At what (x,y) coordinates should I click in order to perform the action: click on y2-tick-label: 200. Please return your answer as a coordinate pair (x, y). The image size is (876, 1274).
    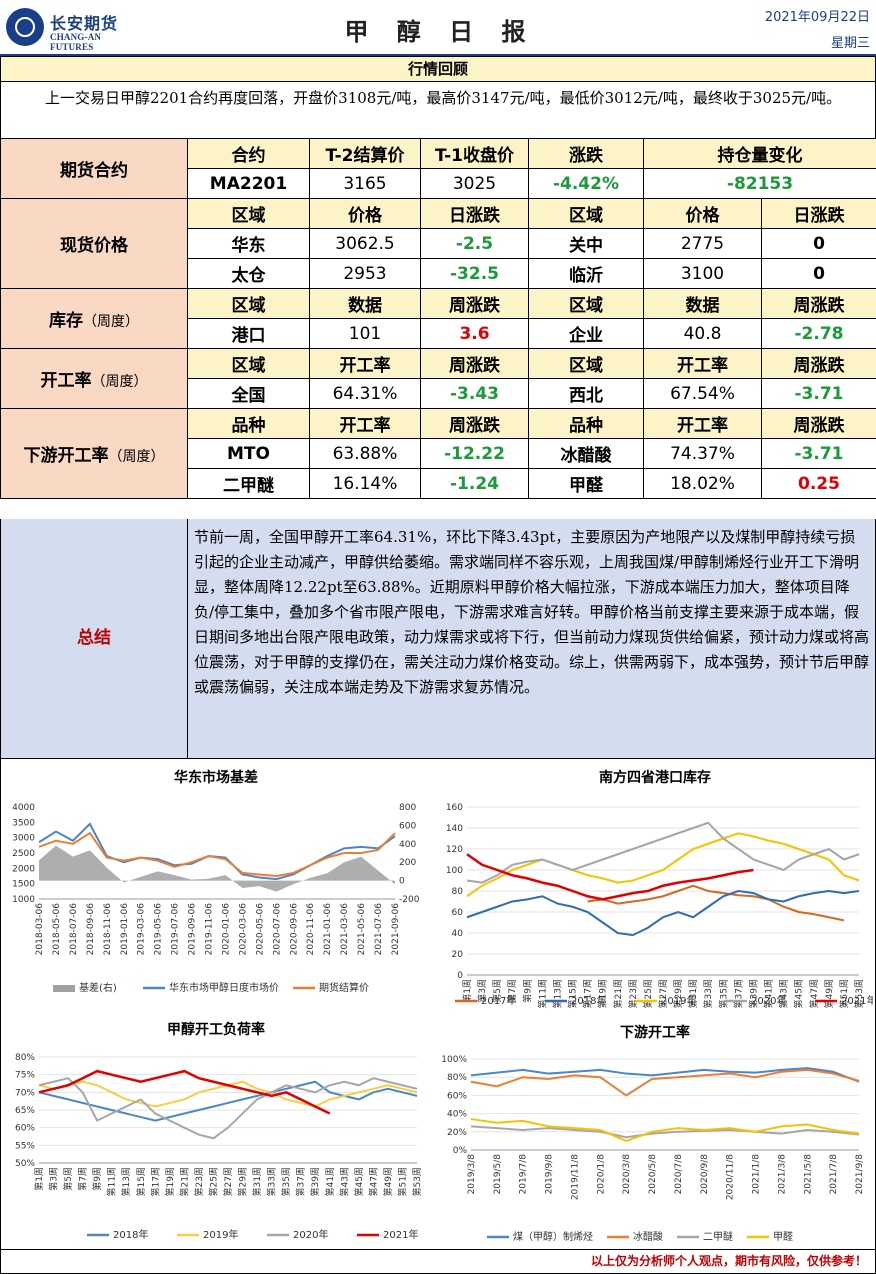
    Looking at the image, I should click on (407, 863).